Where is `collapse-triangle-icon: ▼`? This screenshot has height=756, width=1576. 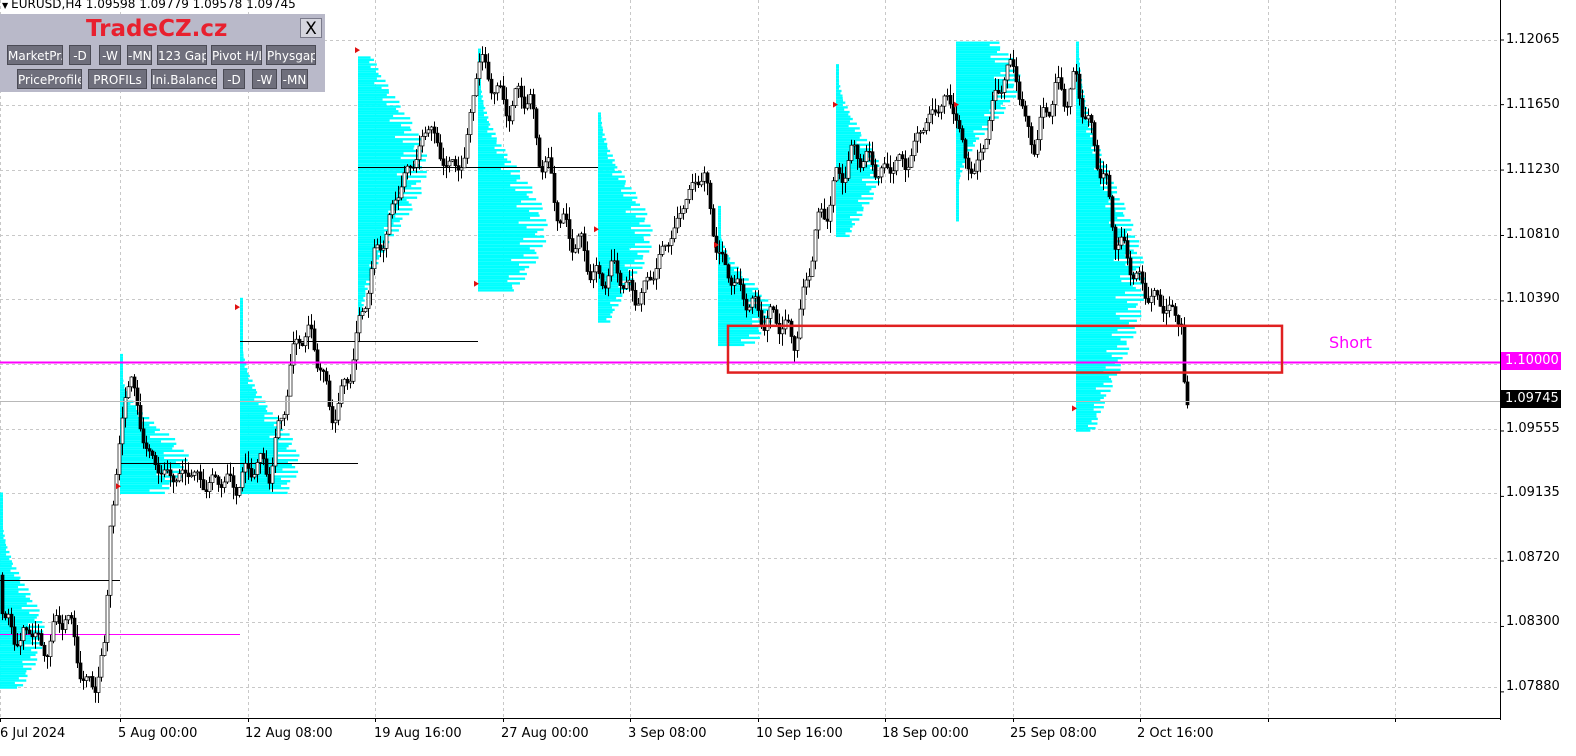
collapse-triangle-icon: ▼ is located at coordinates (5, 5).